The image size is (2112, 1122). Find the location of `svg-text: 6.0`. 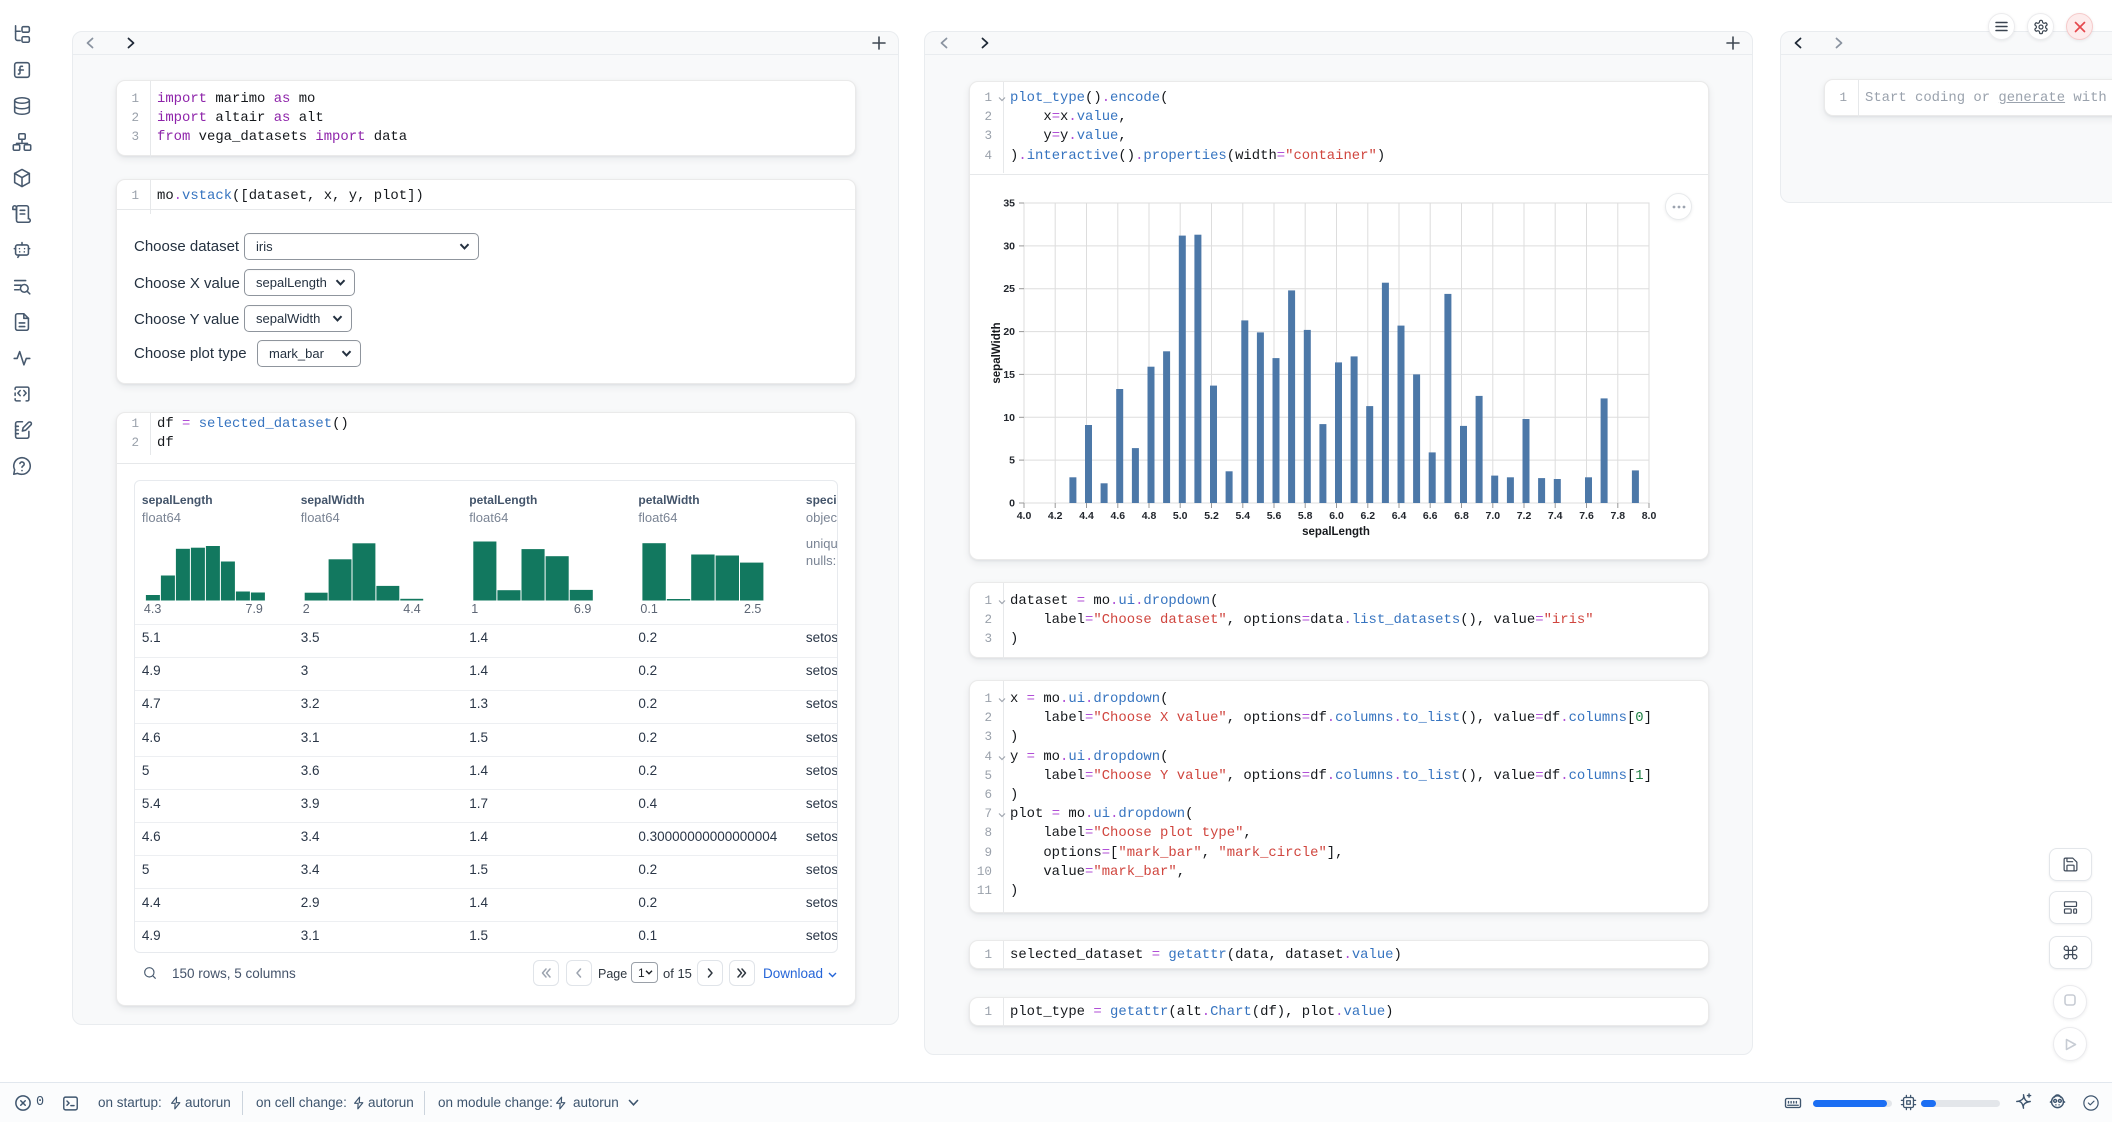

svg-text: 6.0 is located at coordinates (1336, 516).